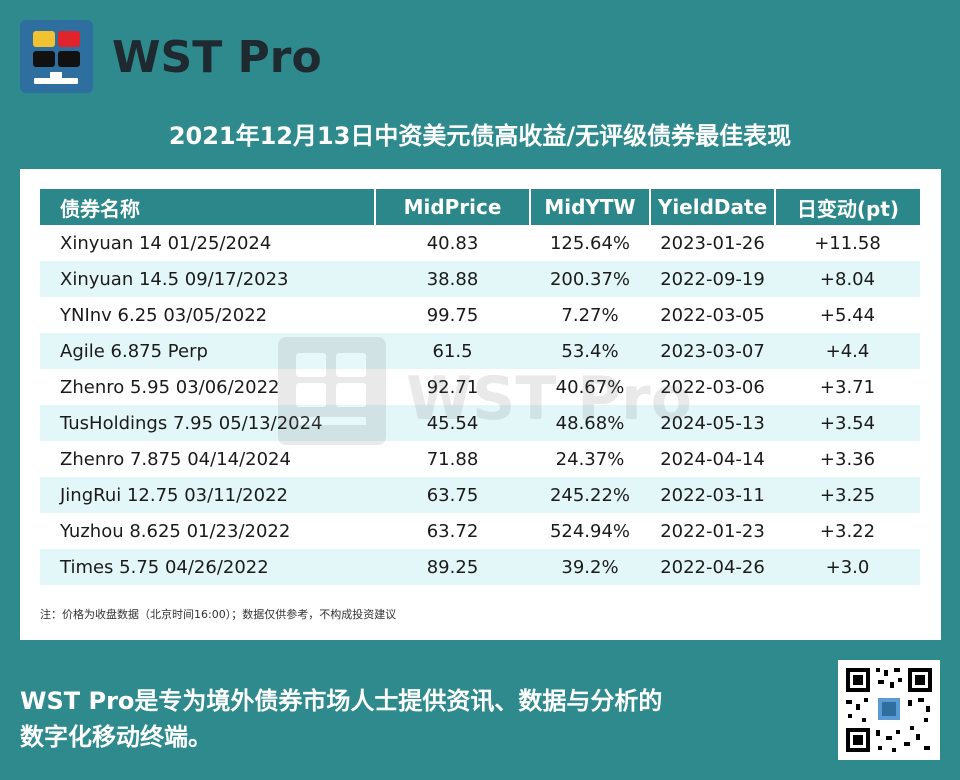 The image size is (960, 780). I want to click on bond-name-cell: Yuzhou 8.625 01/23/2022, so click(175, 531).